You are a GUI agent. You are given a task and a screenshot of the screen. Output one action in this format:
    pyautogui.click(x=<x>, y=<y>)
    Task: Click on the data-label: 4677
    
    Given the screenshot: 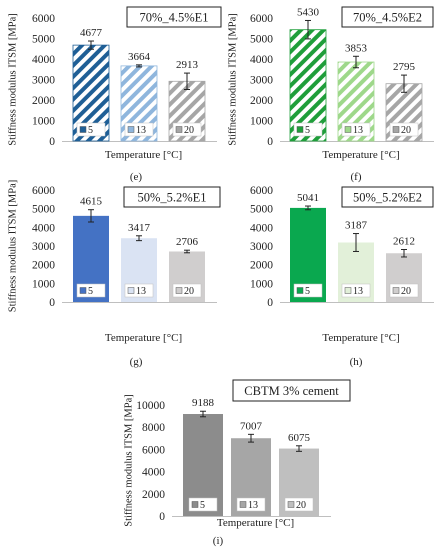 What is the action you would take?
    pyautogui.click(x=91, y=33)
    